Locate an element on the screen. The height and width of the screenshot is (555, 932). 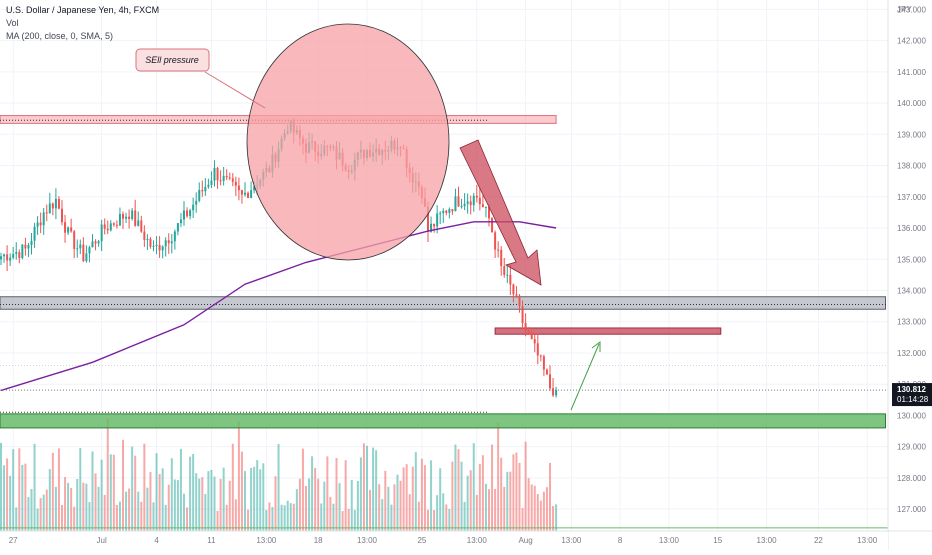
y-tick-label: 143.000 is located at coordinates (911, 9).